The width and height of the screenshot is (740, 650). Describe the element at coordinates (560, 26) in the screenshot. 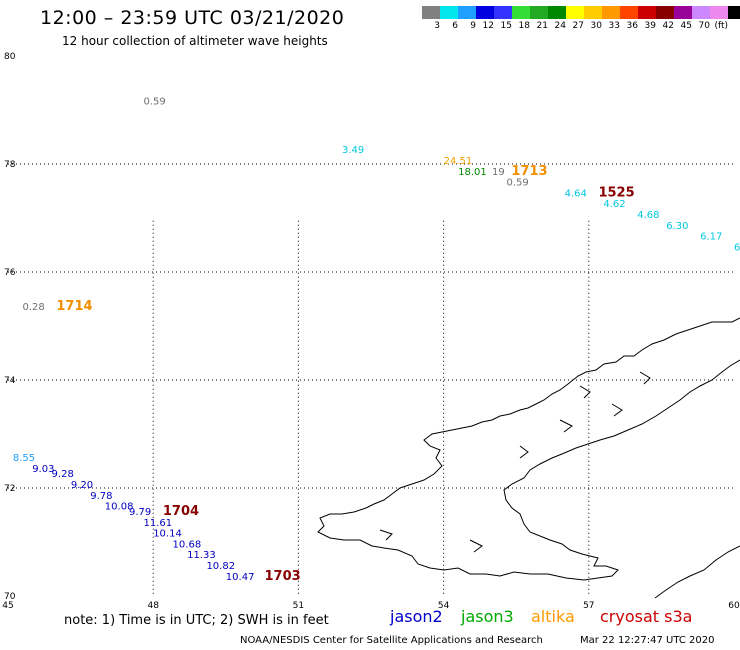

I see `color-scale-label: 24` at that location.